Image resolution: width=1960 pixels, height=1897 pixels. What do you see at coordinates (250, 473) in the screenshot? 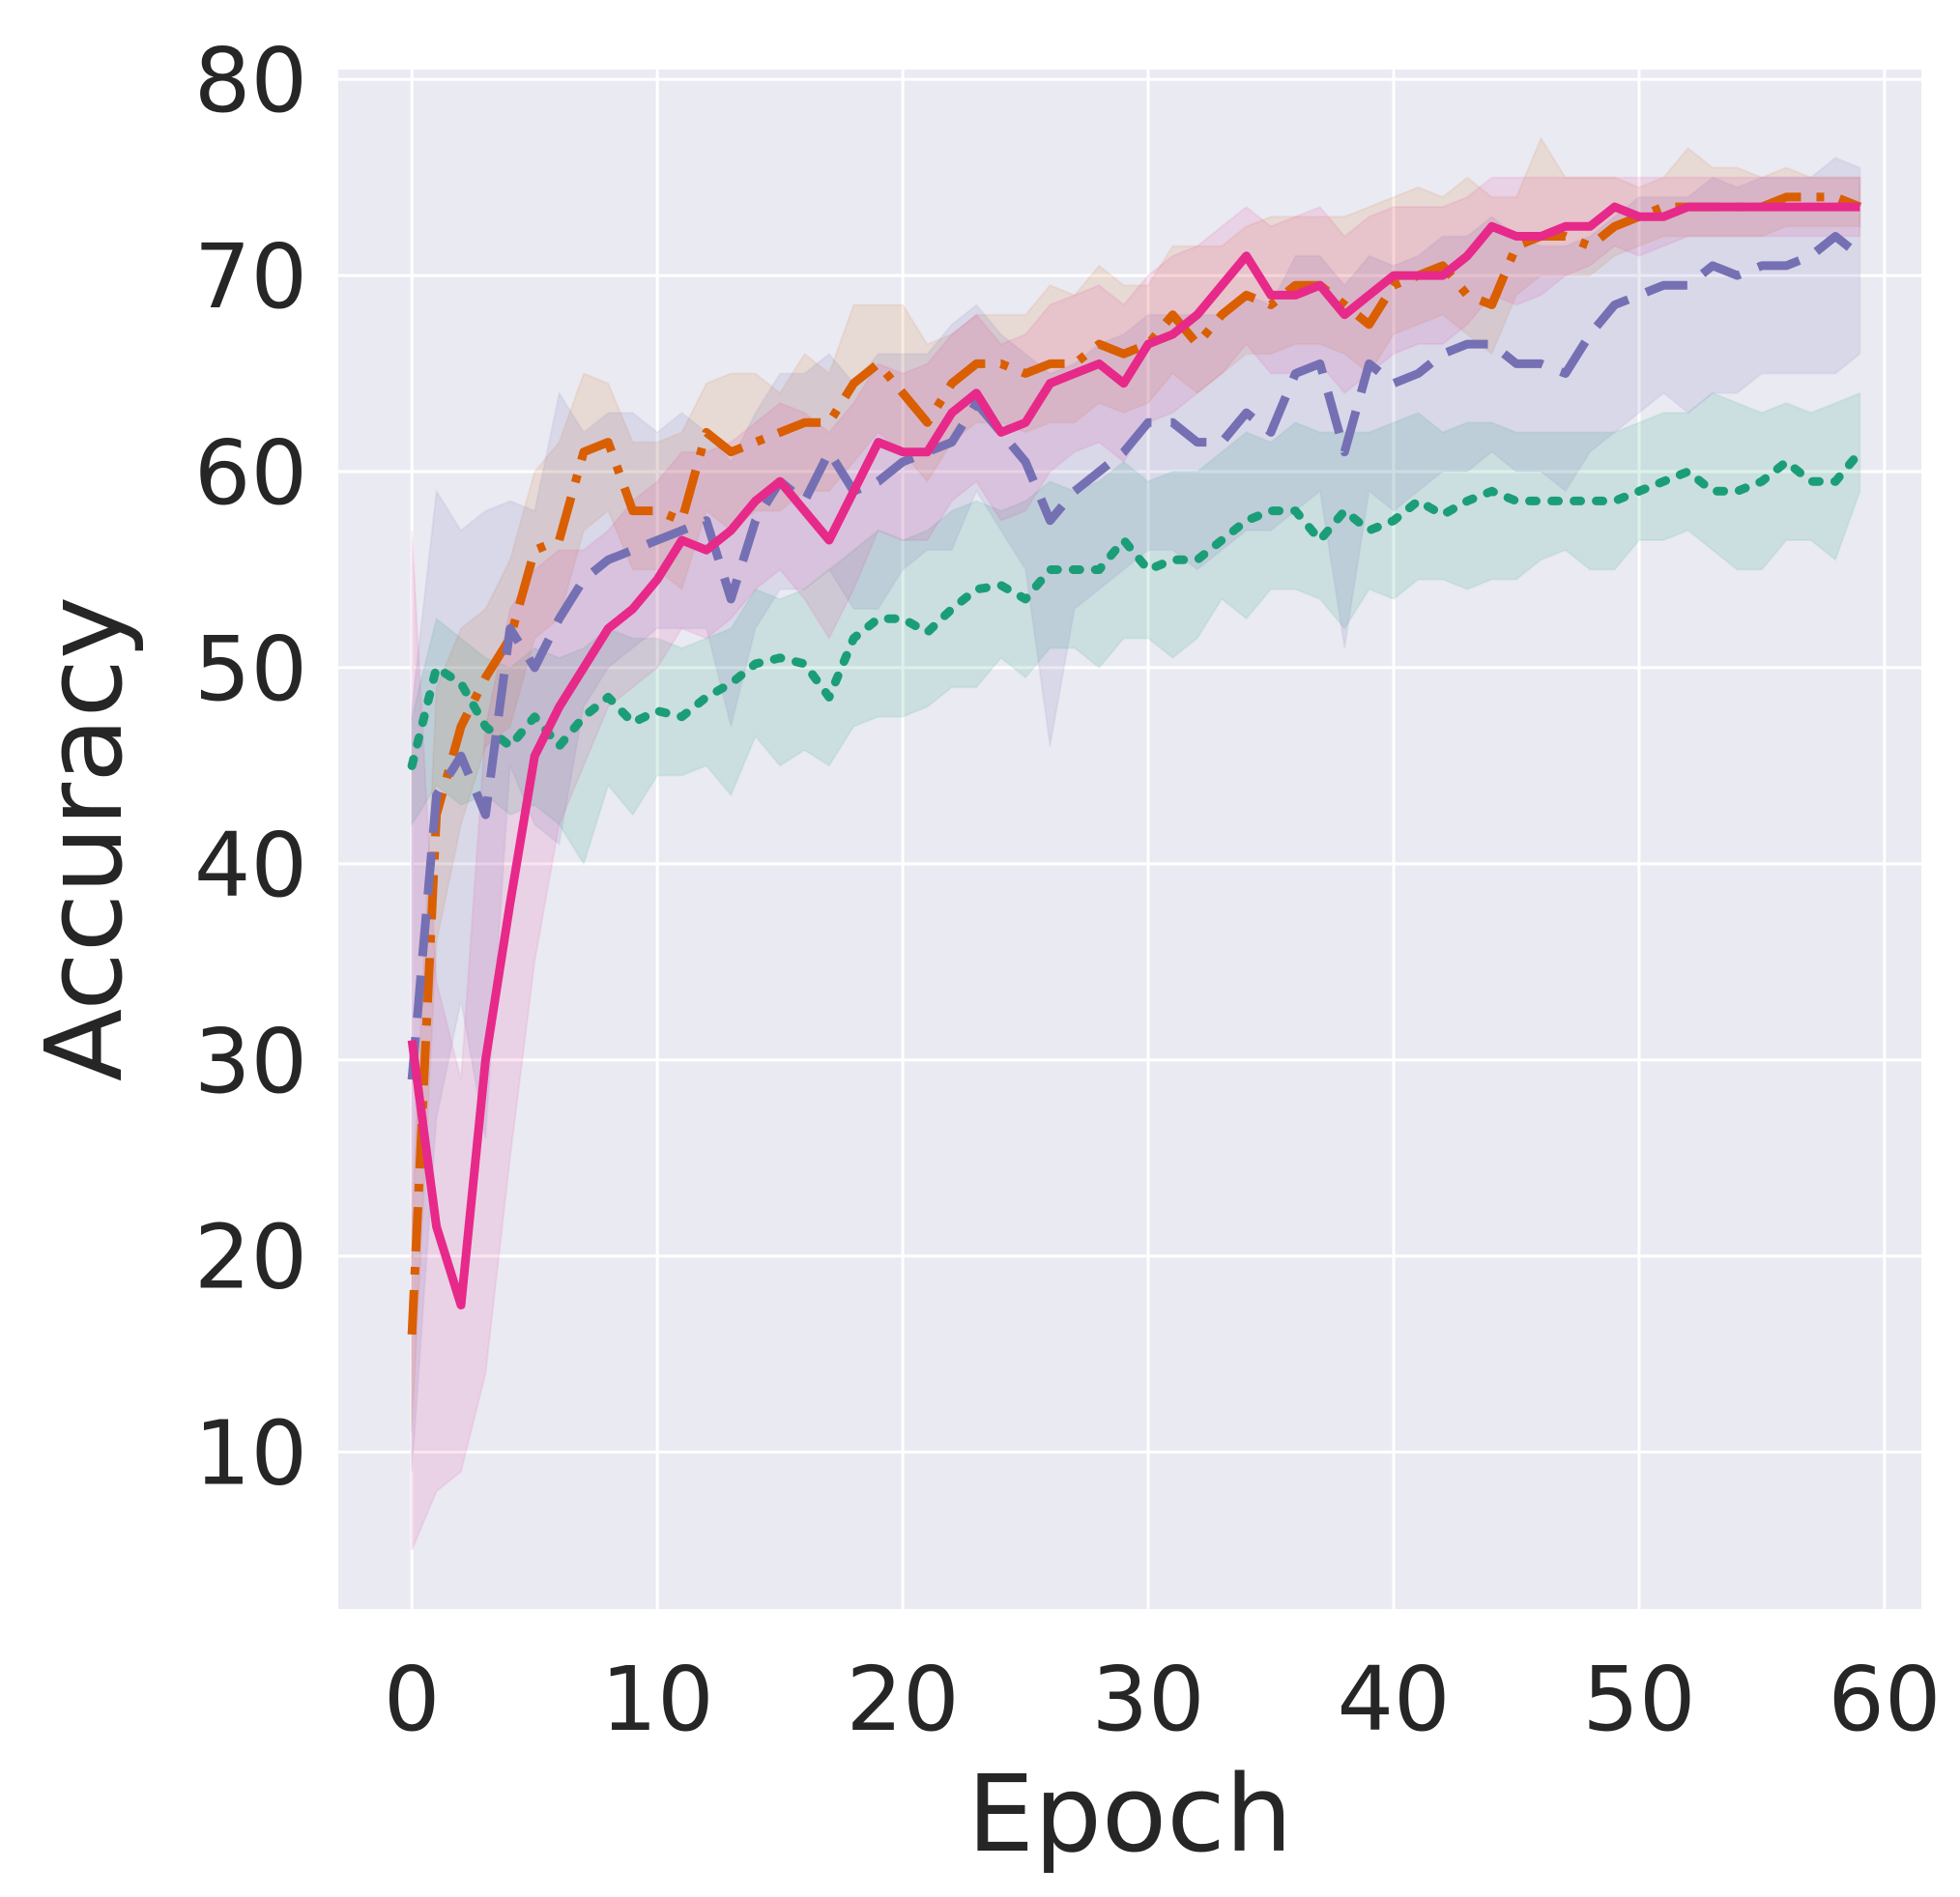
I see `y-tick-label: 60` at bounding box center [250, 473].